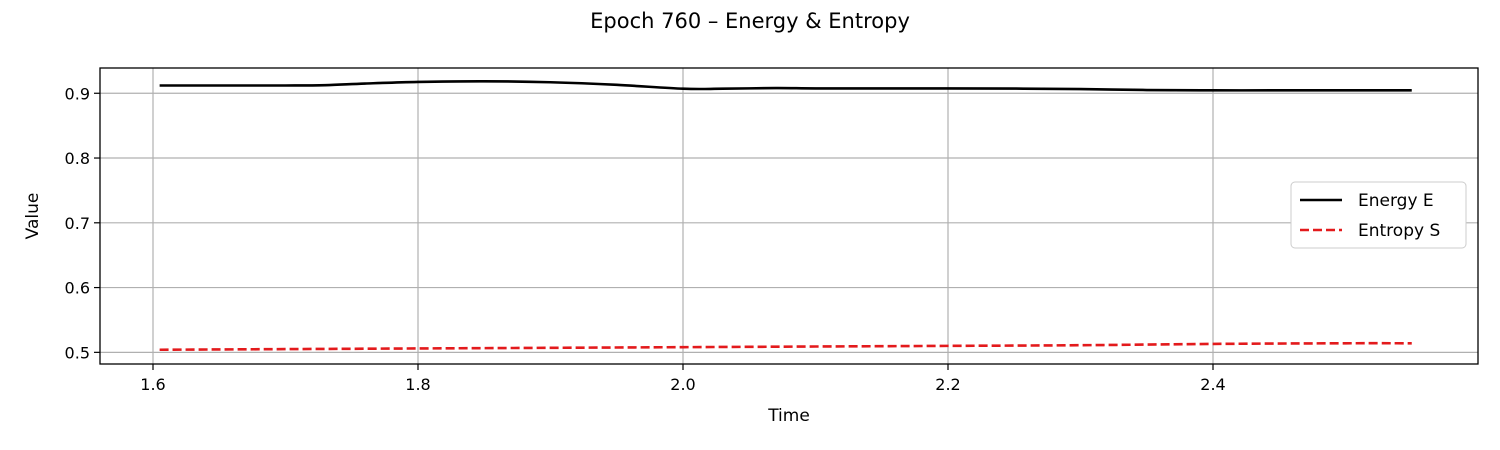 The image size is (1500, 450). Describe the element at coordinates (77, 352) in the screenshot. I see `y-tick-label: 0.5` at that location.